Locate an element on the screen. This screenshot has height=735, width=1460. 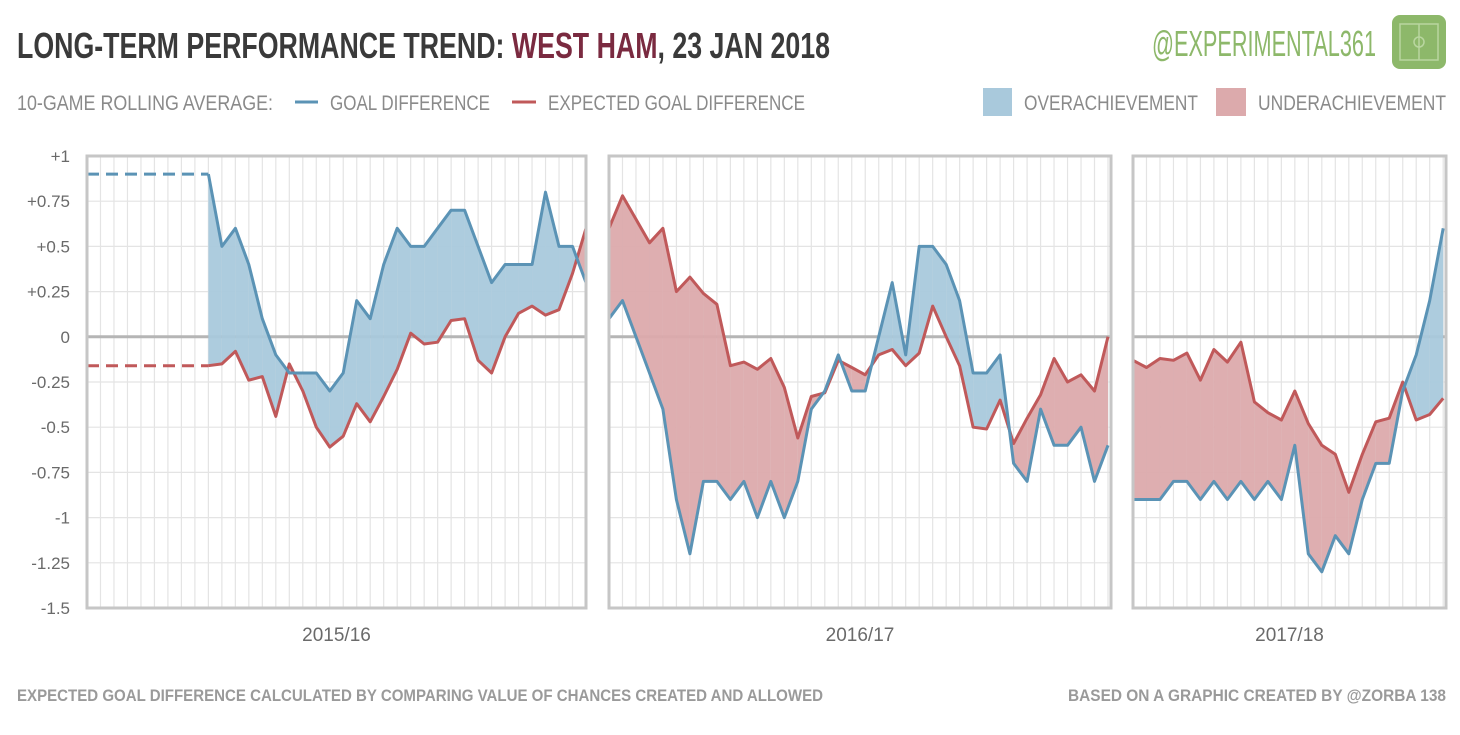
title-date: , 23 JAN 2018 is located at coordinates (743, 45).